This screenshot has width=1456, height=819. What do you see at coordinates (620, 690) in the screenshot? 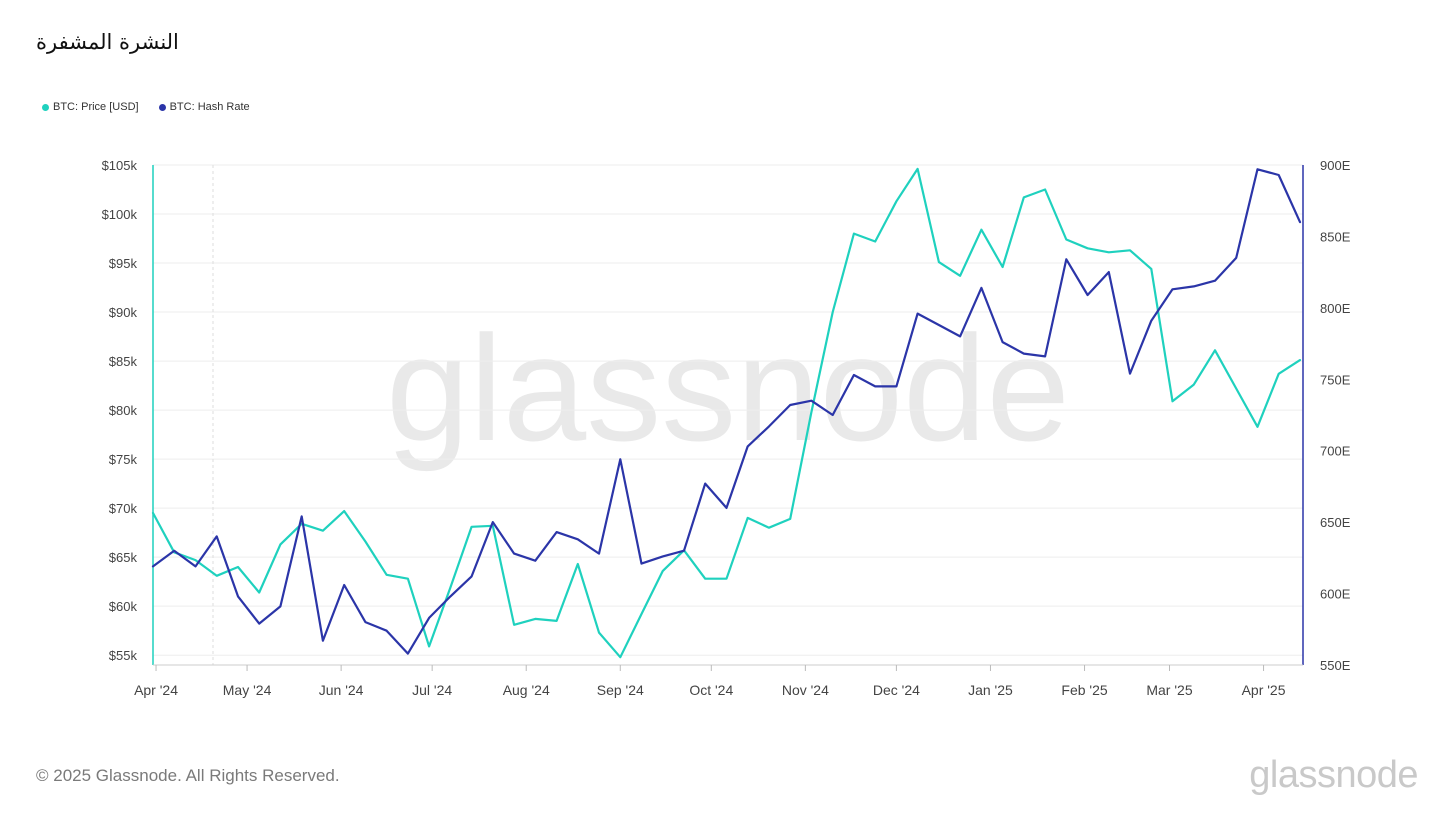
I see `x-tick-label: Sep '24` at bounding box center [620, 690].